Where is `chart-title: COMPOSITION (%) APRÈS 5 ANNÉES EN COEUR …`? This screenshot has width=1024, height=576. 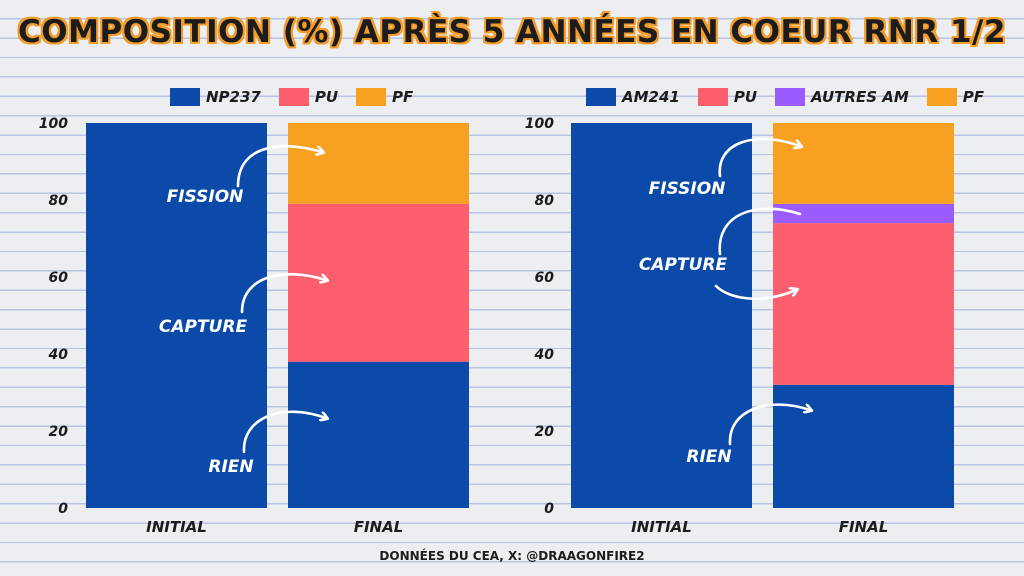
chart-title: COMPOSITION (%) APRÈS 5 ANNÉES EN COEUR … is located at coordinates (512, 32).